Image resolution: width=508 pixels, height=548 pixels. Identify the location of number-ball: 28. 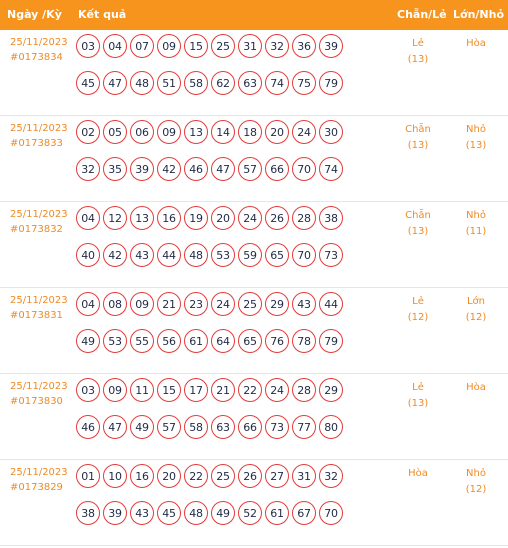
(304, 218).